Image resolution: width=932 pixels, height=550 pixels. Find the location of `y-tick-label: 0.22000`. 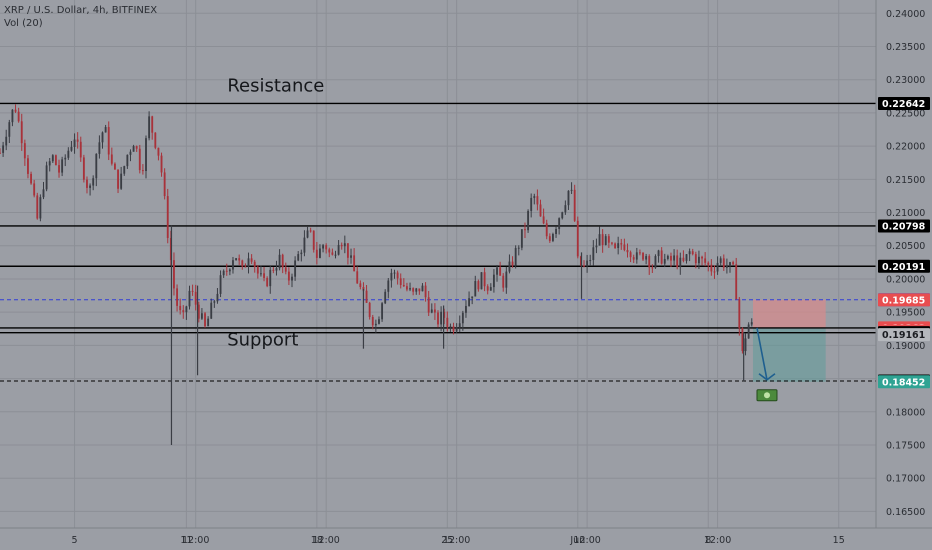

y-tick-label: 0.22000 is located at coordinates (905, 147).